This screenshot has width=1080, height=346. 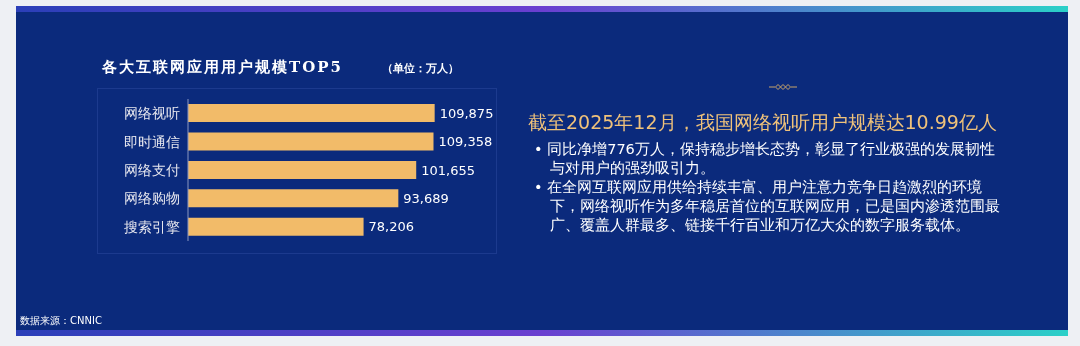 I want to click on data-label: 101,655, so click(x=448, y=170).